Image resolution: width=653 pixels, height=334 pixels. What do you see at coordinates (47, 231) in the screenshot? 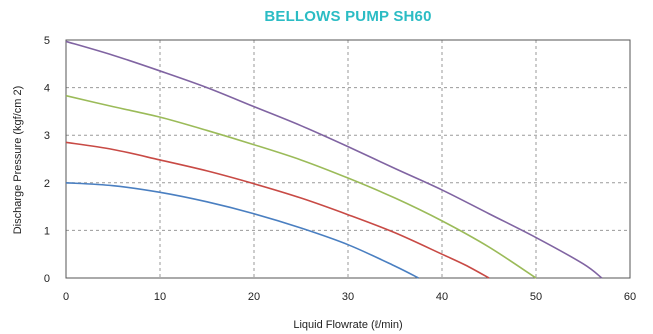
I see `y-tick-label: 1` at bounding box center [47, 231].